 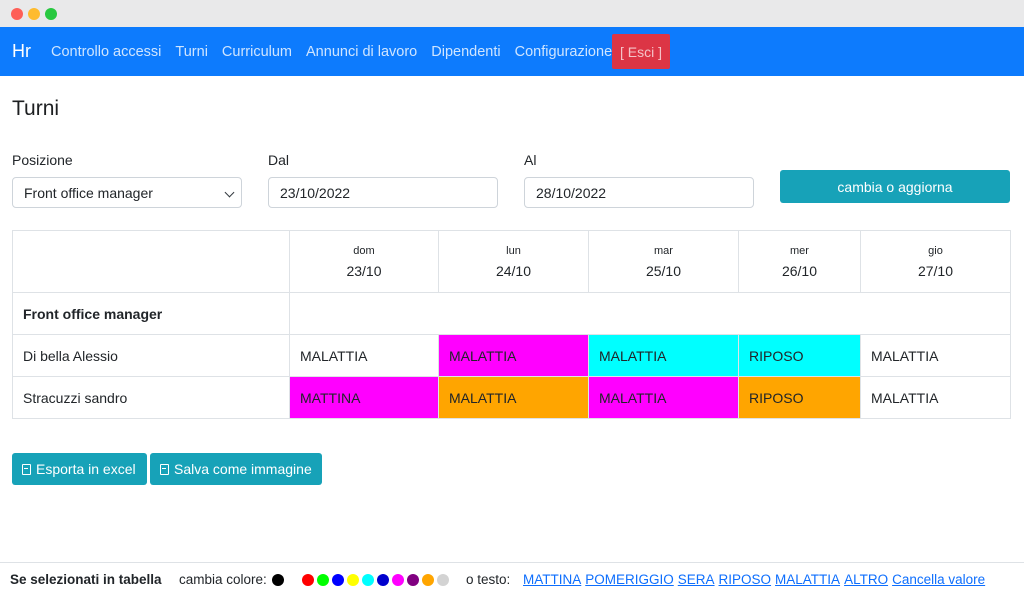 I want to click on update-button: cambia o aggiorna, so click(x=895, y=186).